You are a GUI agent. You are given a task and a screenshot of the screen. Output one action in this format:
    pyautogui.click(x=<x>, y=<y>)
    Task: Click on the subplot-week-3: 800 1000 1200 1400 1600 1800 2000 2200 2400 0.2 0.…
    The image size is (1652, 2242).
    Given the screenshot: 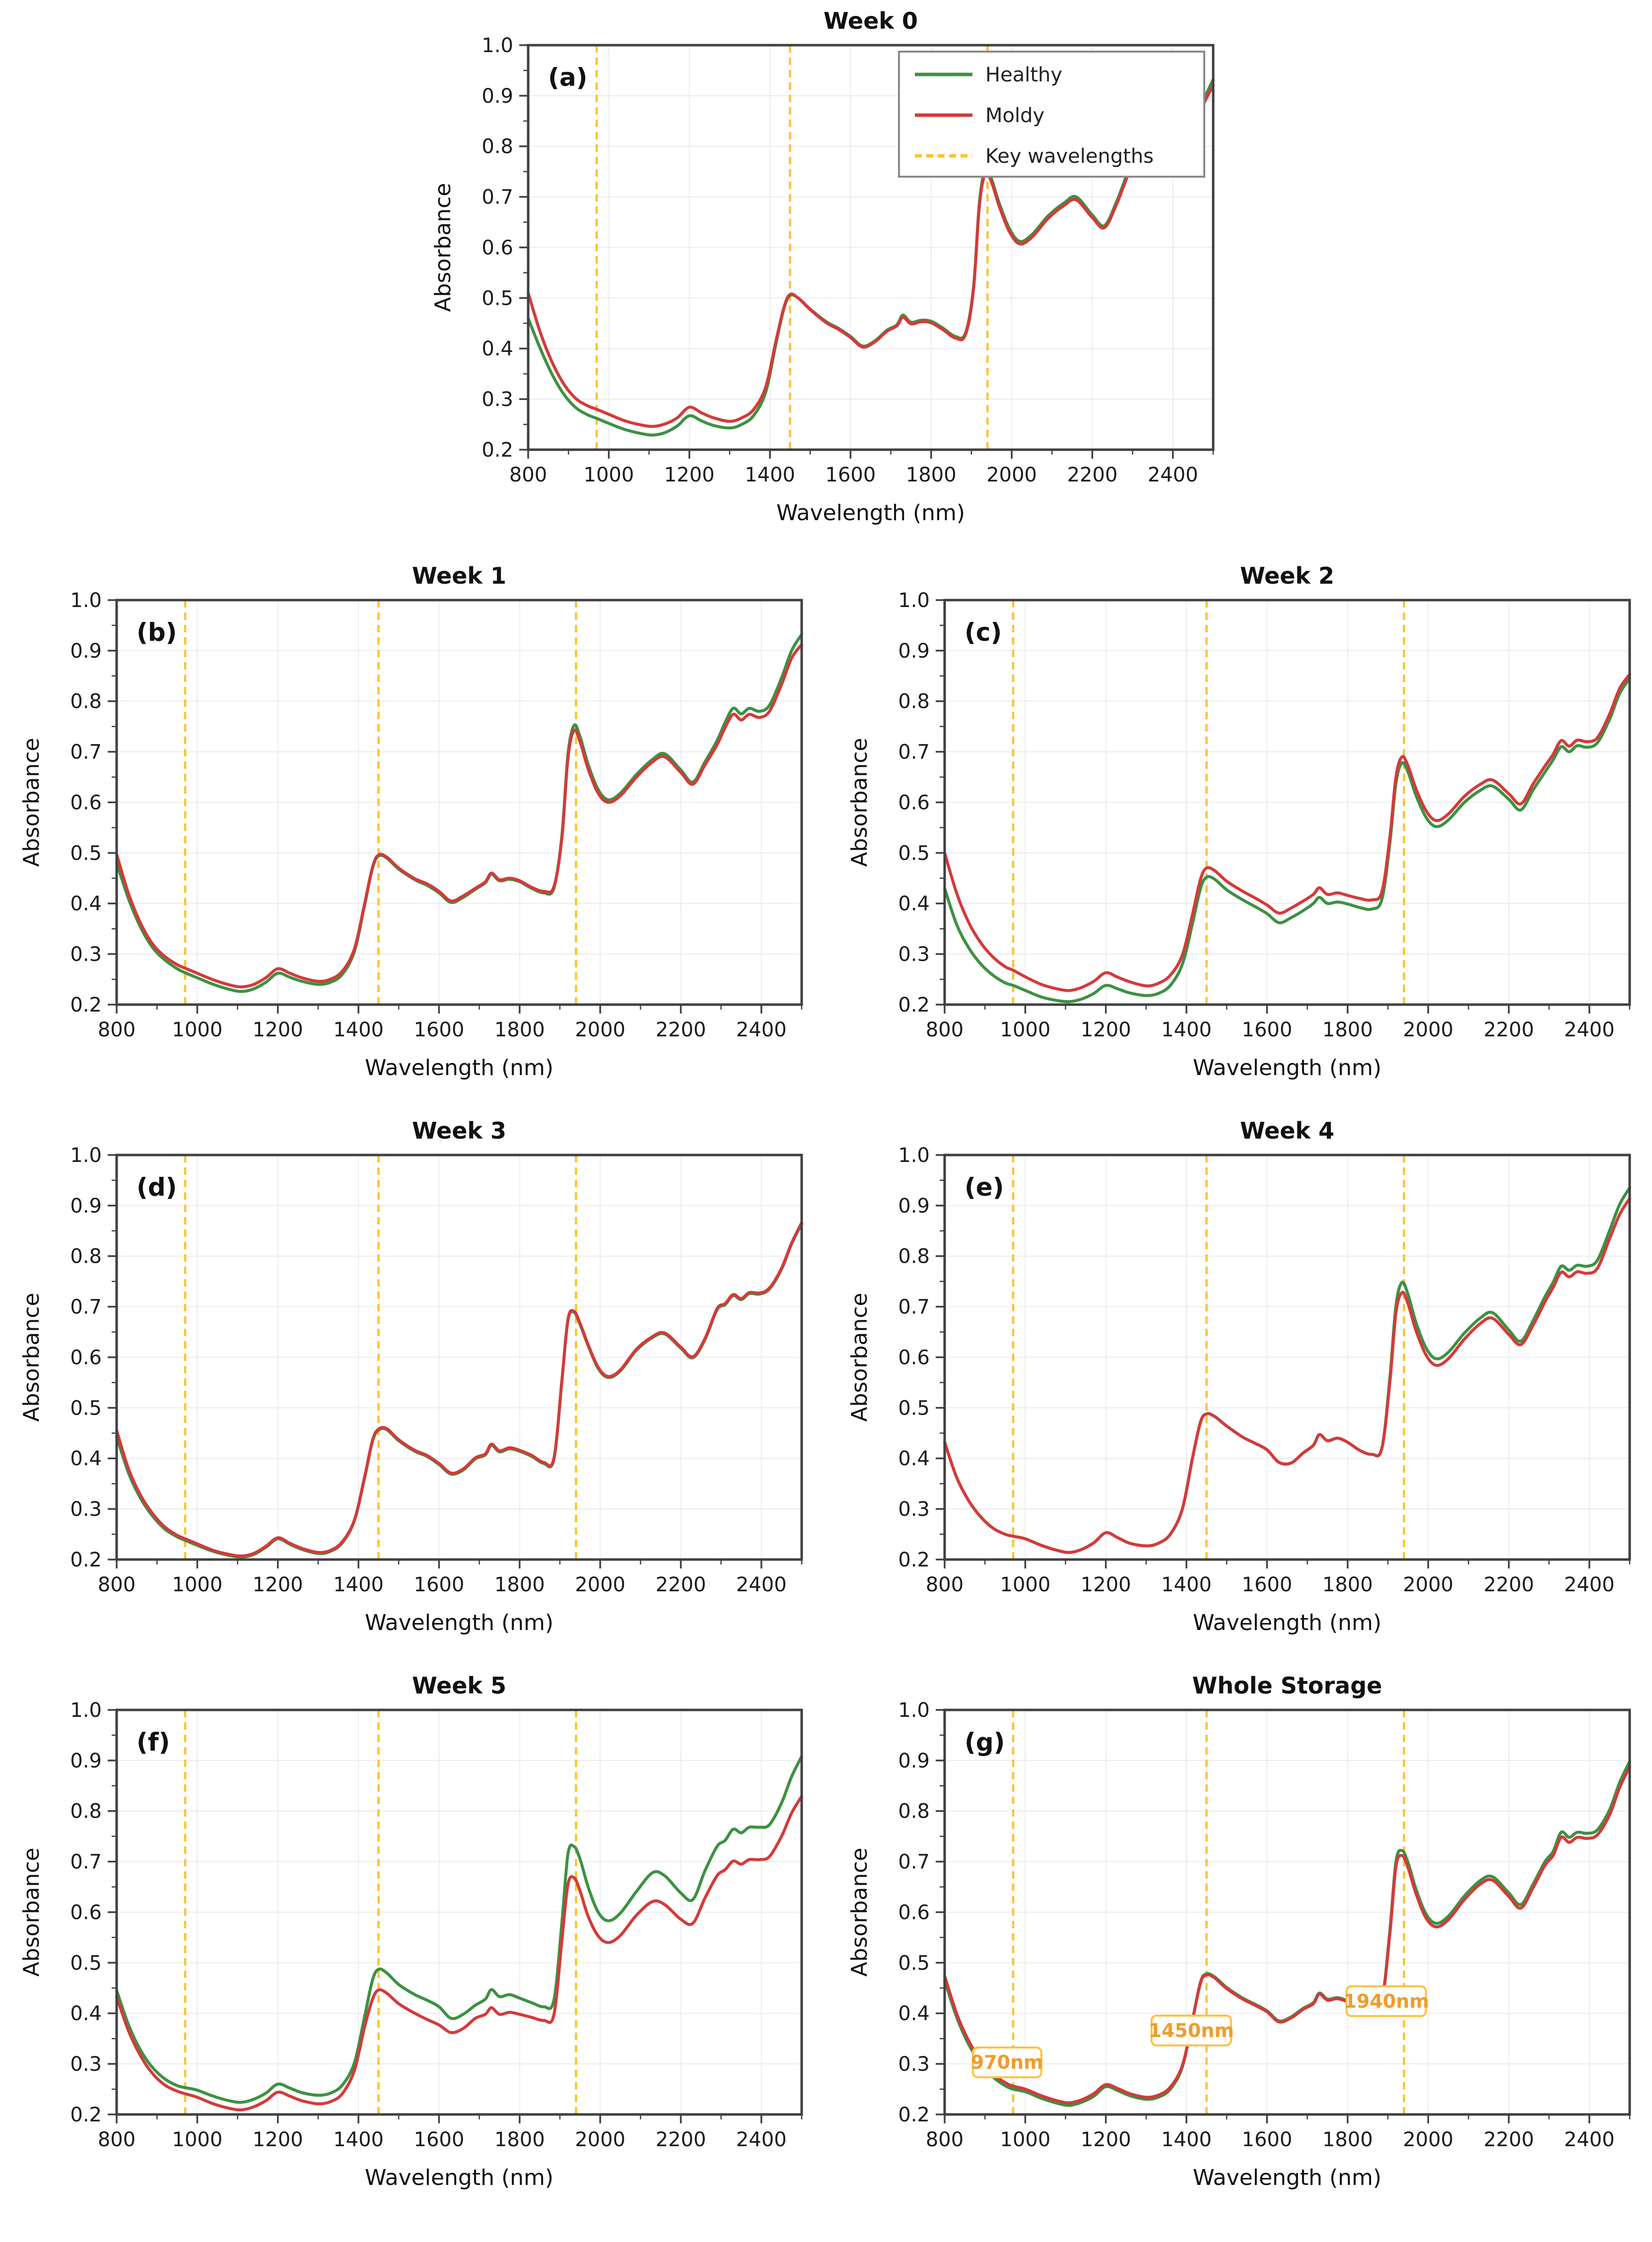 What is the action you would take?
    pyautogui.click(x=415, y=1383)
    